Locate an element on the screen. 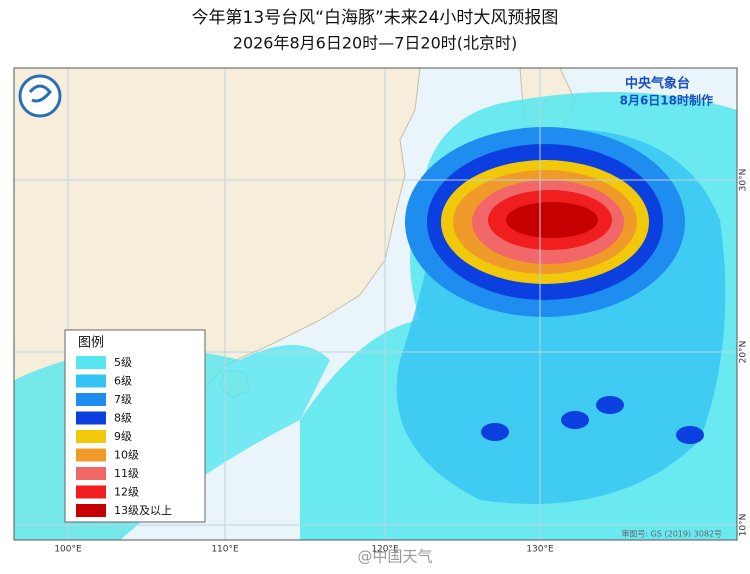 This screenshot has height=574, width=750. legend-label: 8级 is located at coordinates (123, 418).